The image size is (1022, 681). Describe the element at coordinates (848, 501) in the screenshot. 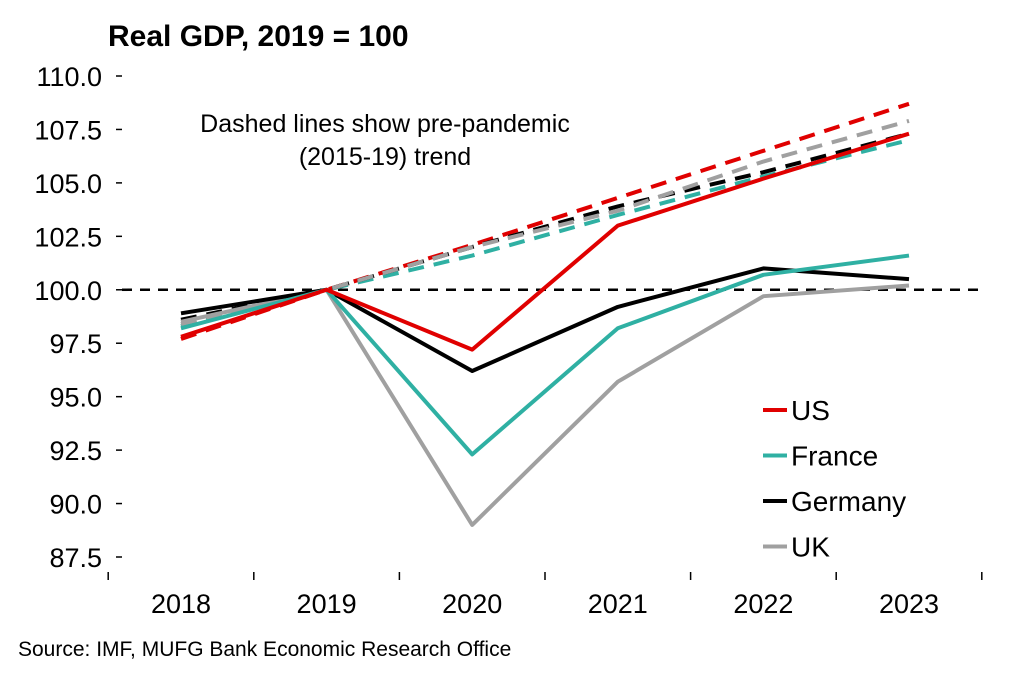

I see `legend-label-germany: Germany` at that location.